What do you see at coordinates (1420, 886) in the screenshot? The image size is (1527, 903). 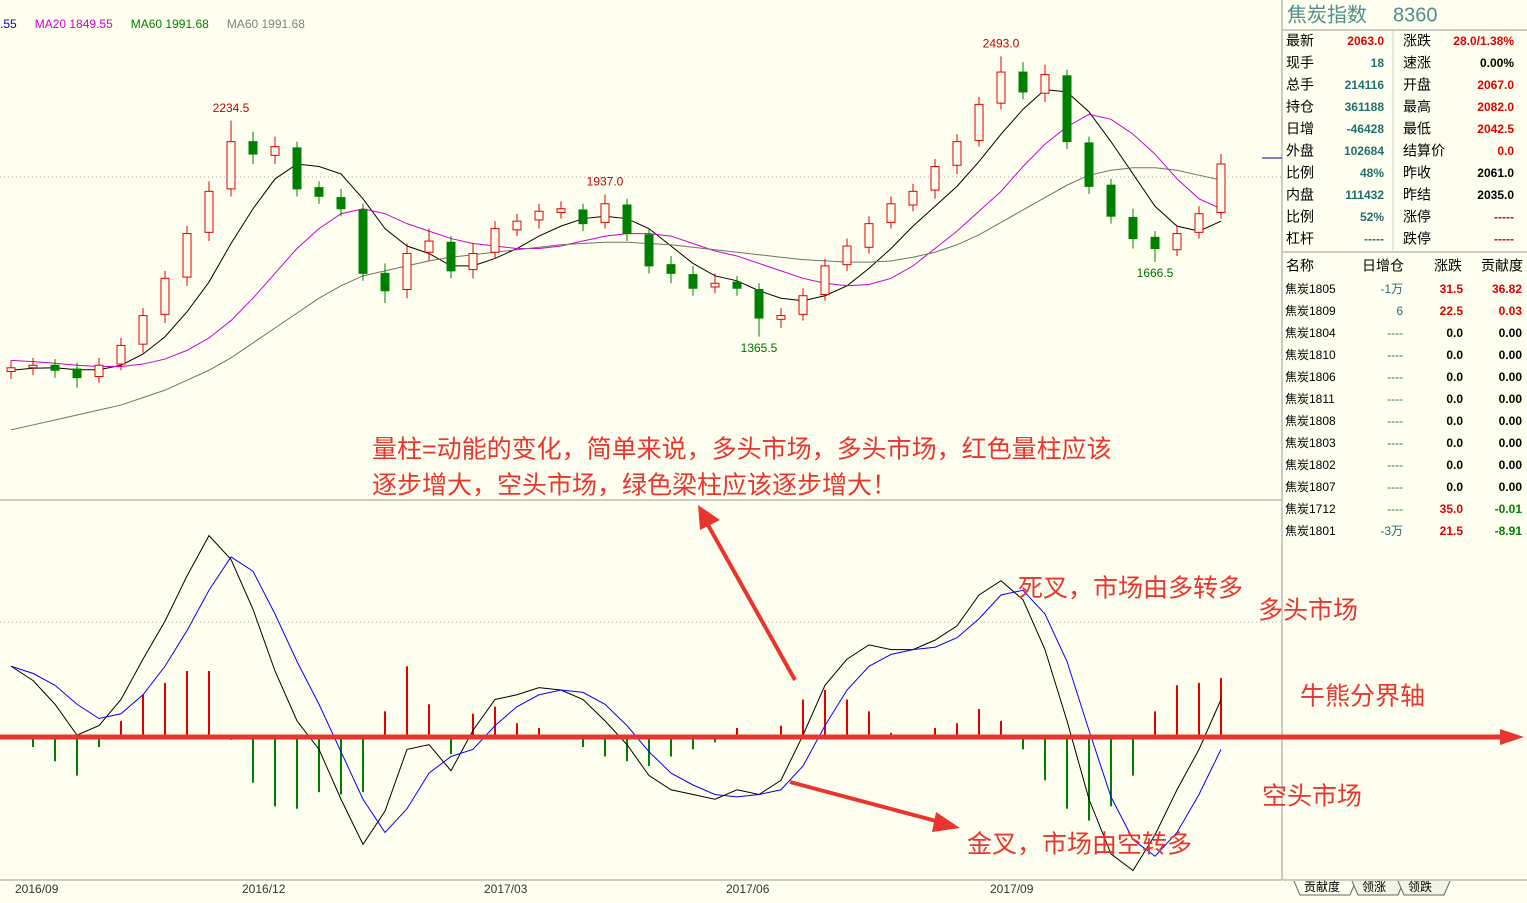 I see `tab-label: 领跌` at bounding box center [1420, 886].